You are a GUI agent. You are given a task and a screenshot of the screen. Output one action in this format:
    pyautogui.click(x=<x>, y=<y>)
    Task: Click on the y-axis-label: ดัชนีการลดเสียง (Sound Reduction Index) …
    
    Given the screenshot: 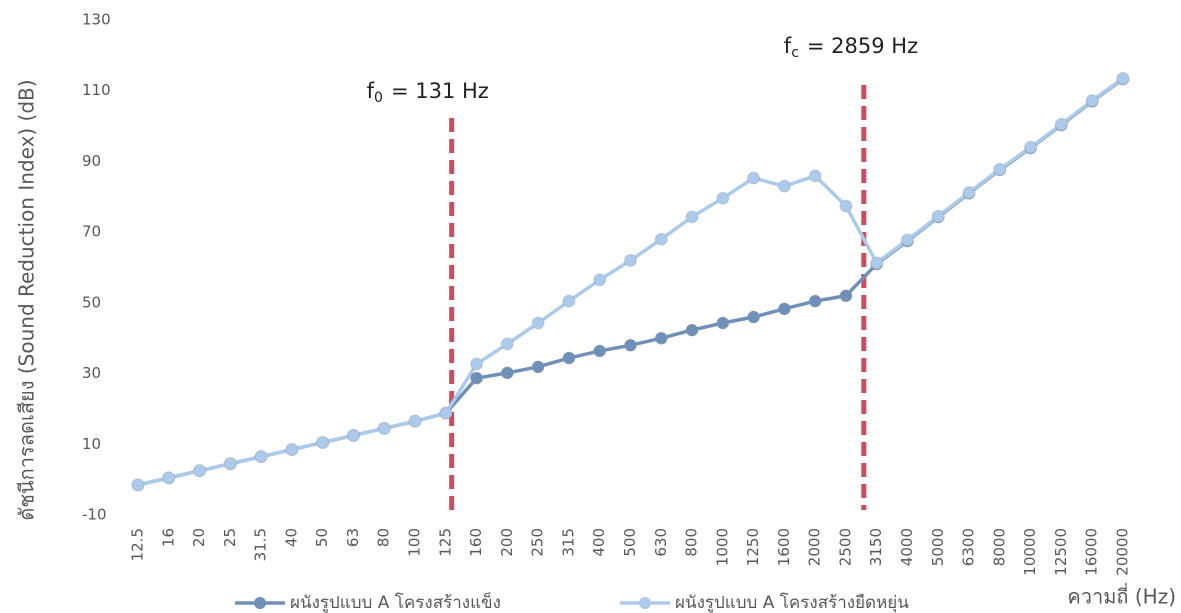 What is the action you would take?
    pyautogui.click(x=27, y=299)
    